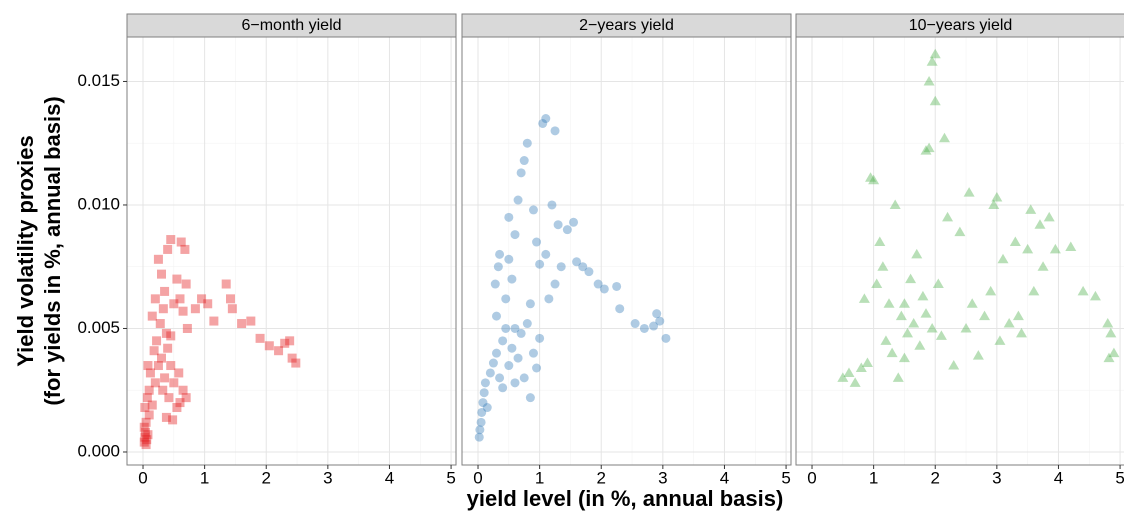 The height and width of the screenshot is (513, 1124). What do you see at coordinates (1119, 477) in the screenshot?
I see `x-tick-label: 5` at bounding box center [1119, 477].